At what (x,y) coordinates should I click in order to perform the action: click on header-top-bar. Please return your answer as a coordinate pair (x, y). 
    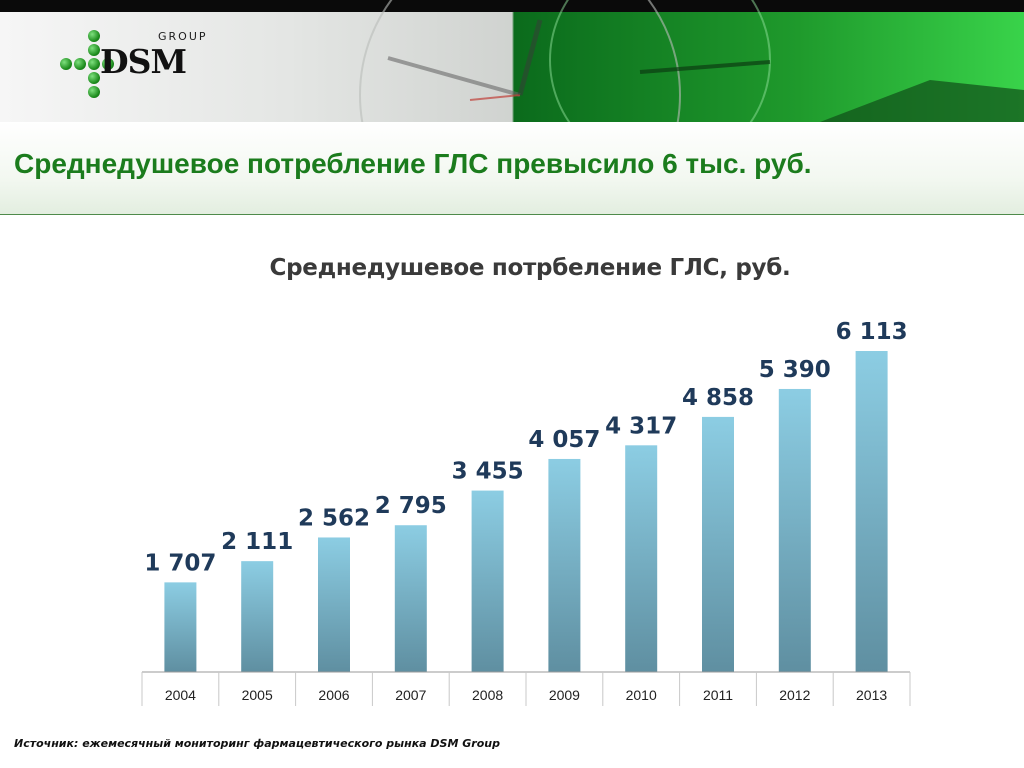
    Looking at the image, I should click on (512, 6).